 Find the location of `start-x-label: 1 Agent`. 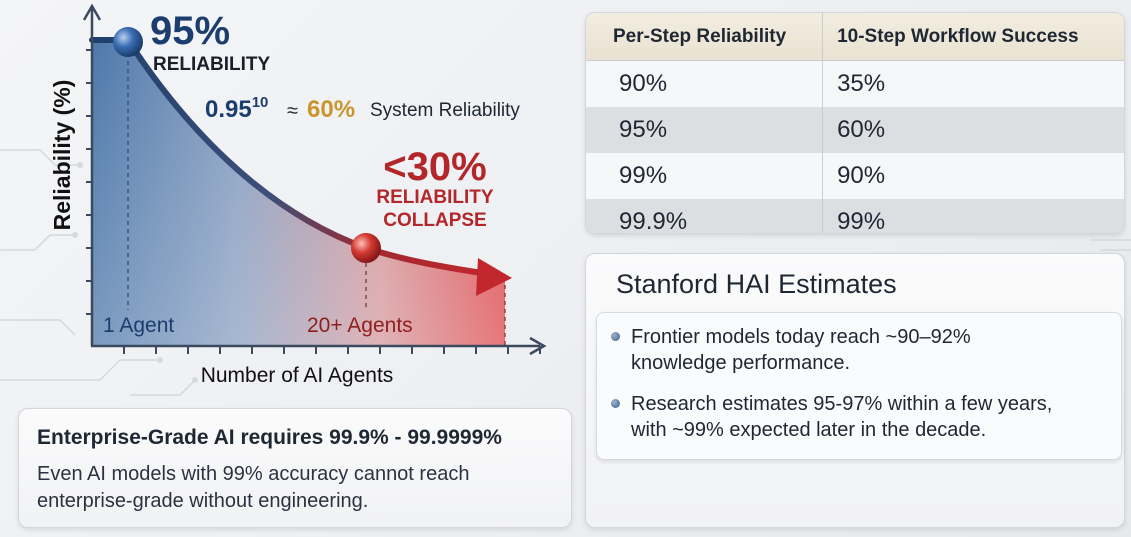

start-x-label: 1 Agent is located at coordinates (138, 325).